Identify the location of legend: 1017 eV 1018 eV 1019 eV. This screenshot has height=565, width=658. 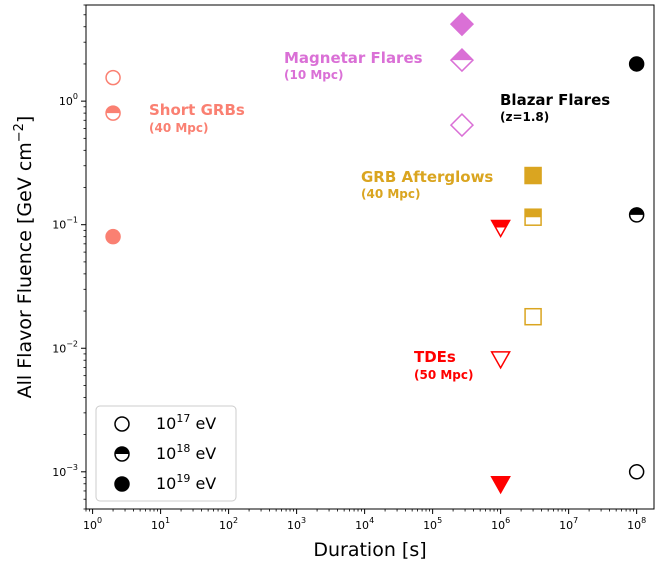
(166, 453).